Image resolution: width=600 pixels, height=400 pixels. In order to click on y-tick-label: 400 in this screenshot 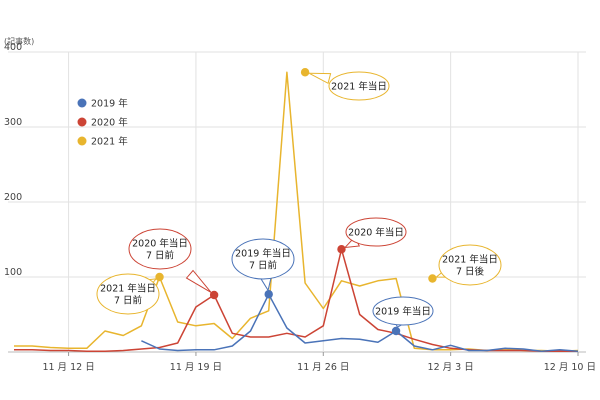, I will do `click(13, 47)`.